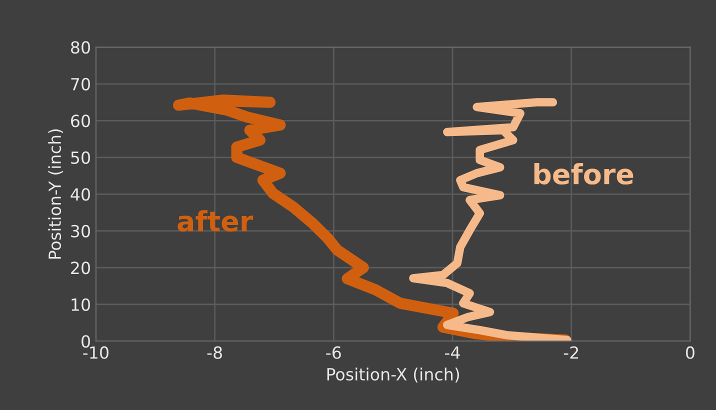  Describe the element at coordinates (80, 231) in the screenshot. I see `y-tick-label: 30` at that location.